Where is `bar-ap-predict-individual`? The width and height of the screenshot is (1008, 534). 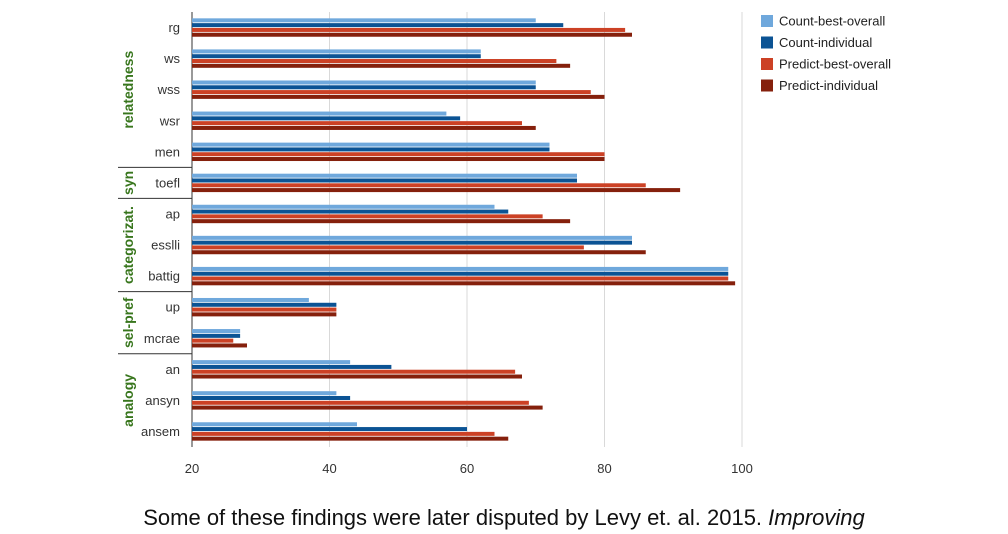
bar-ap-predict-individual is located at coordinates (381, 221).